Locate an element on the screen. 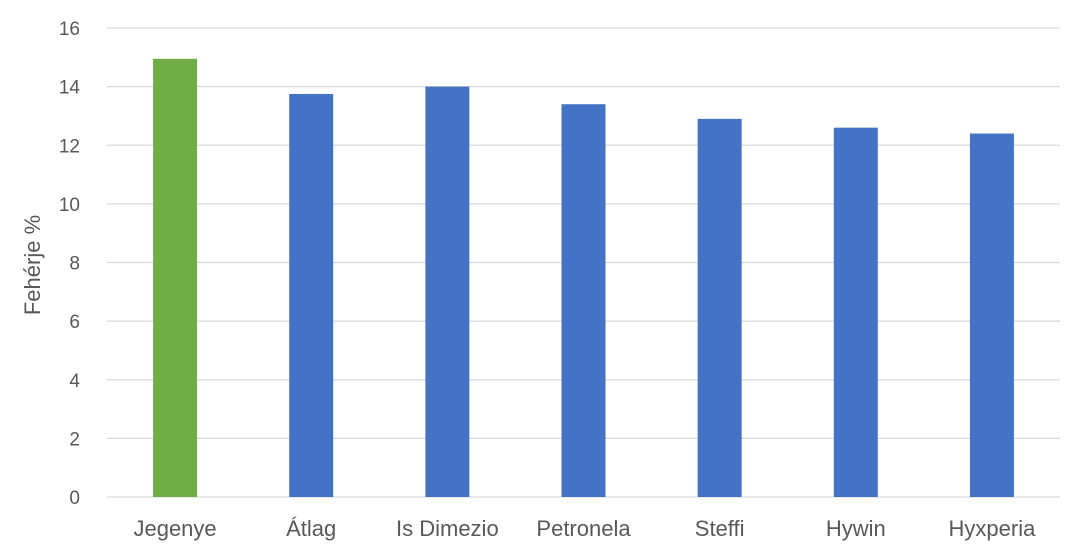 The image size is (1078, 554). y-tick-label: 14 is located at coordinates (70, 88).